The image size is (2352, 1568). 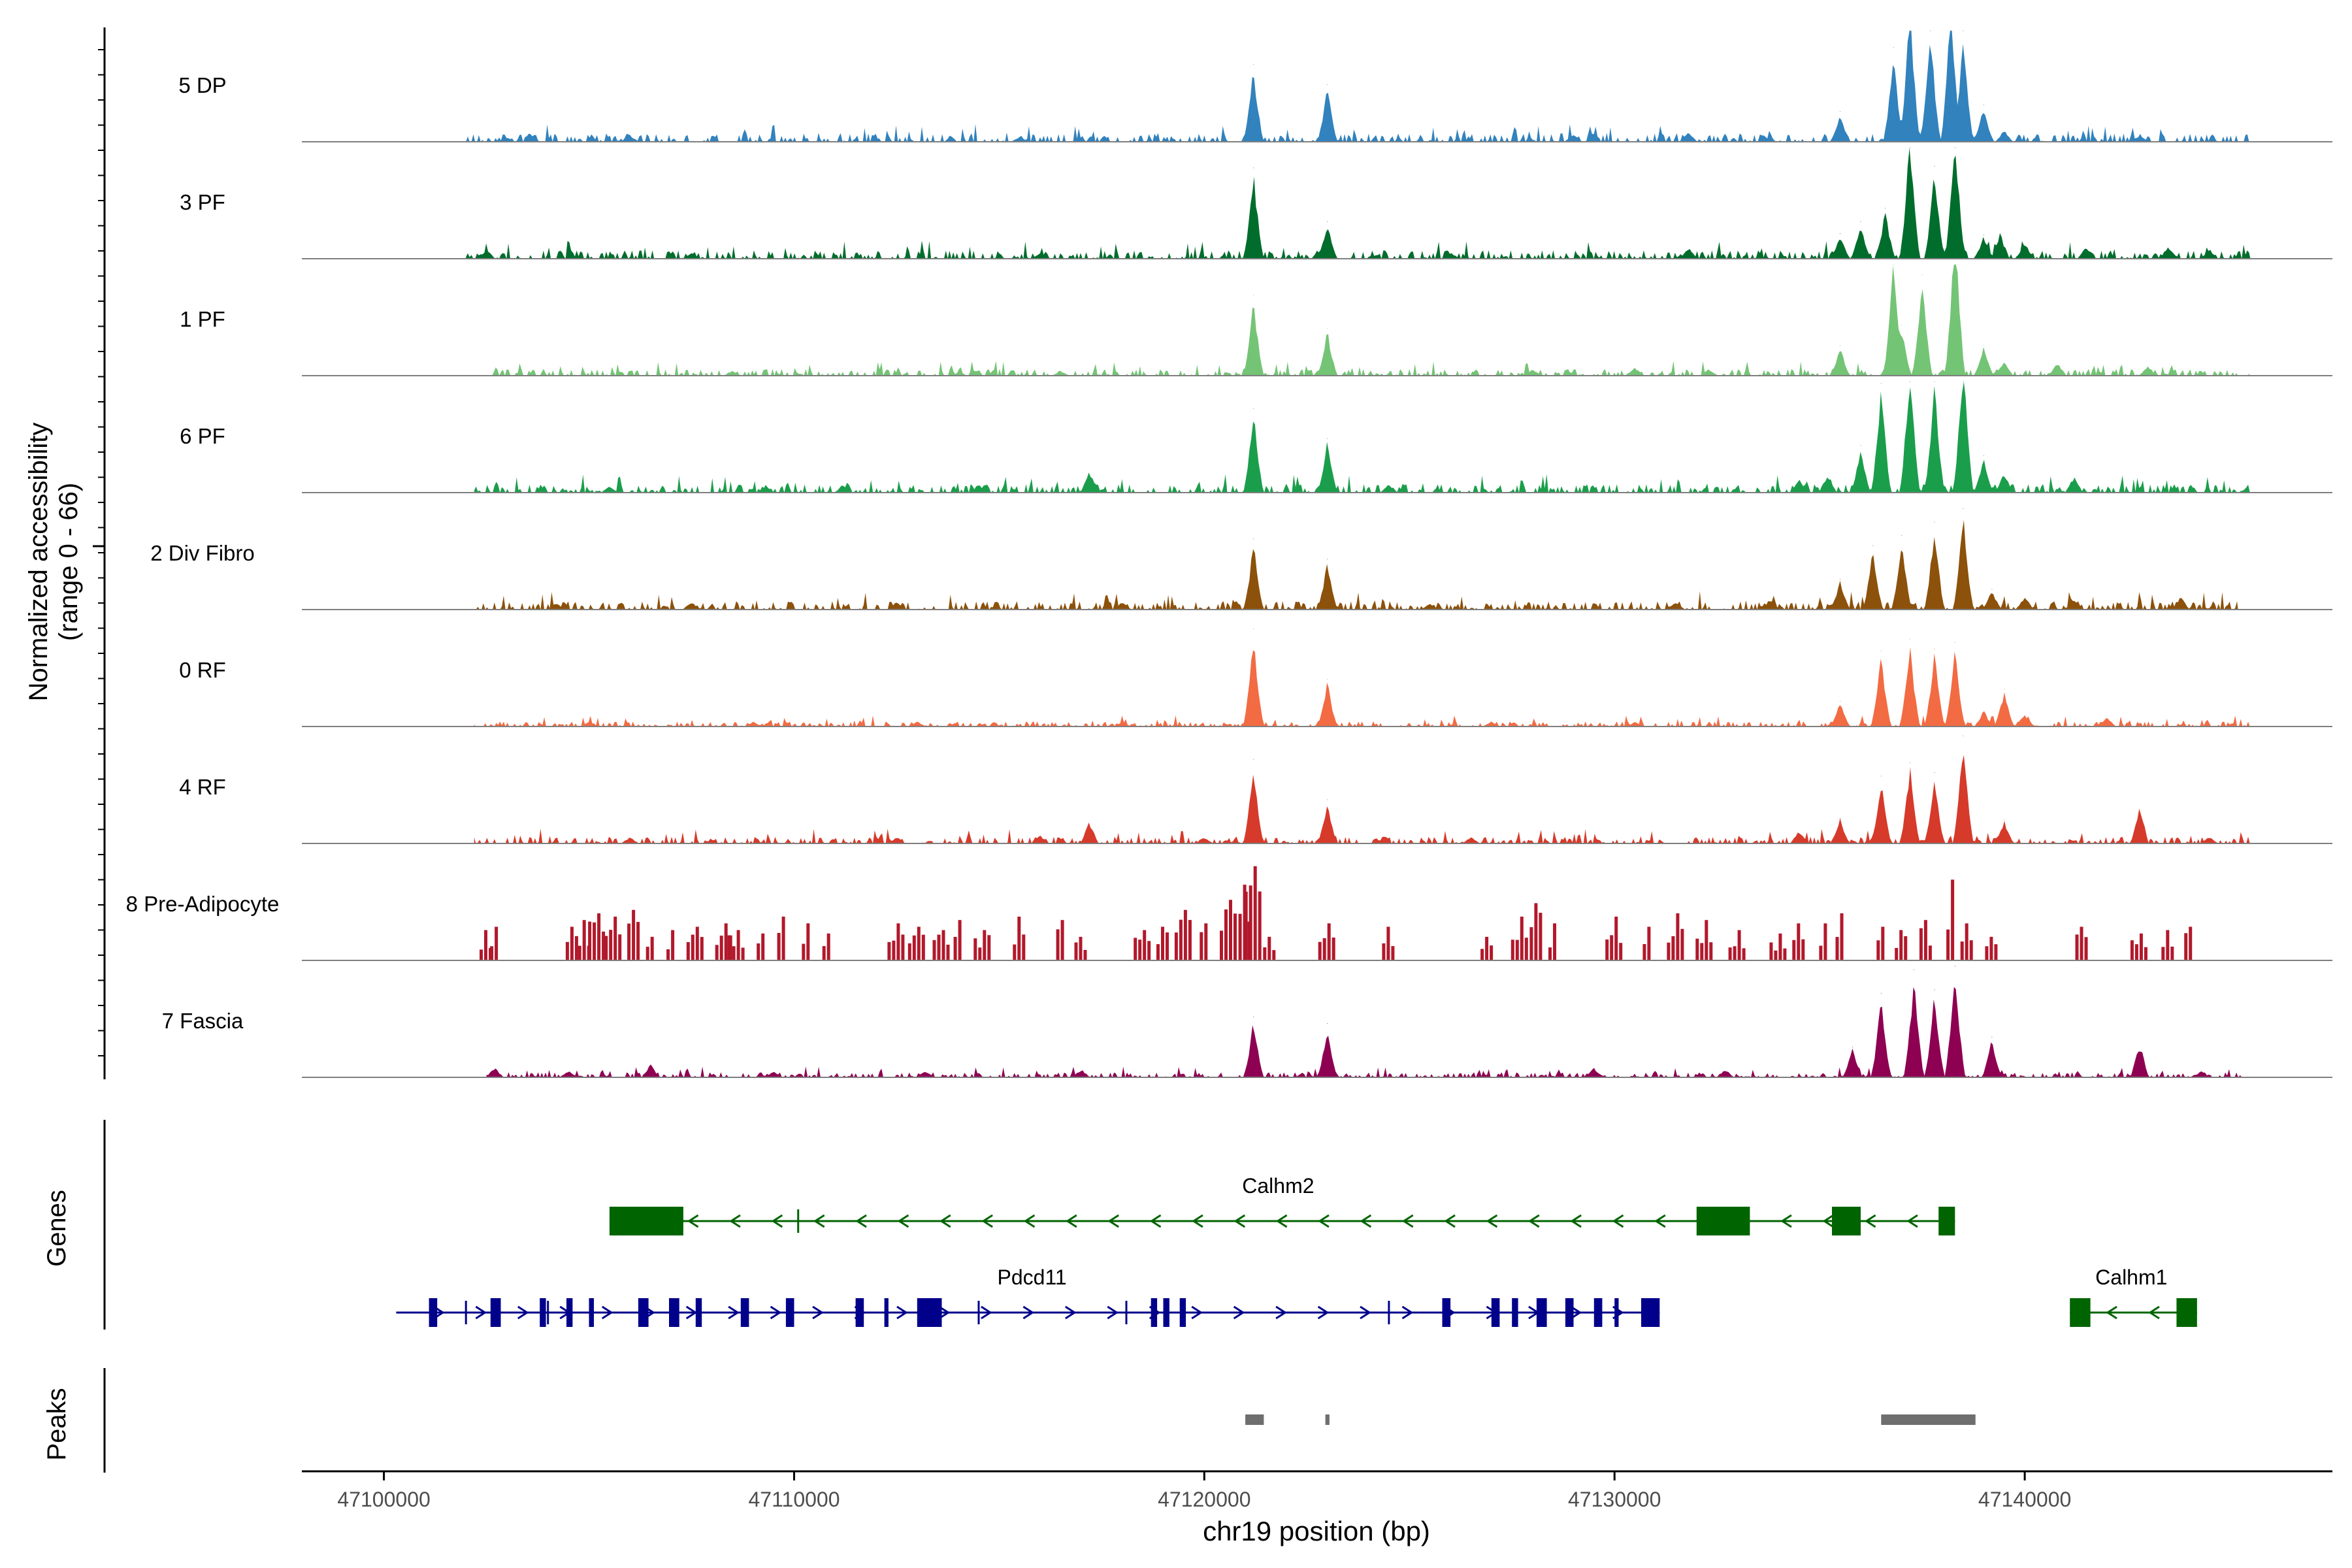 What do you see at coordinates (1241, 559) in the screenshot?
I see `track-2-div-fibro: 2 Div Fibro` at bounding box center [1241, 559].